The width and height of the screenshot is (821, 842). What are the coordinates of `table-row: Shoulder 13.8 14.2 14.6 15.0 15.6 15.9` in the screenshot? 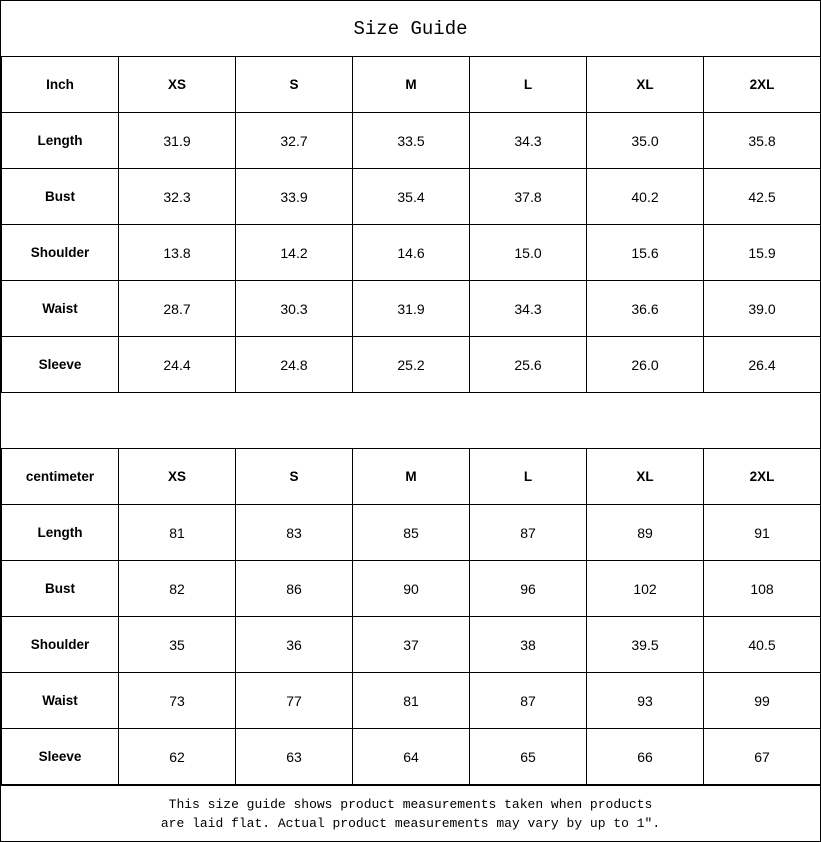 It's located at (411, 252).